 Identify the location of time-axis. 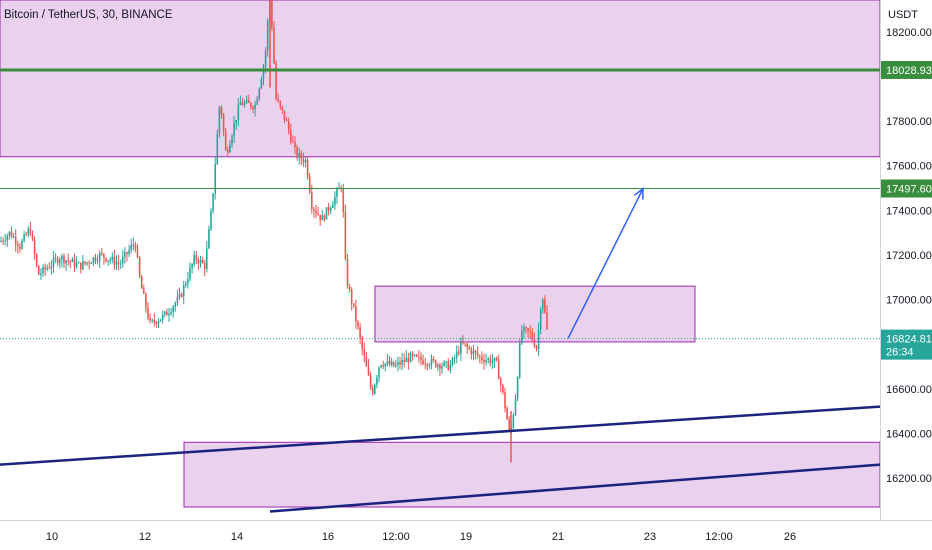
(440, 535).